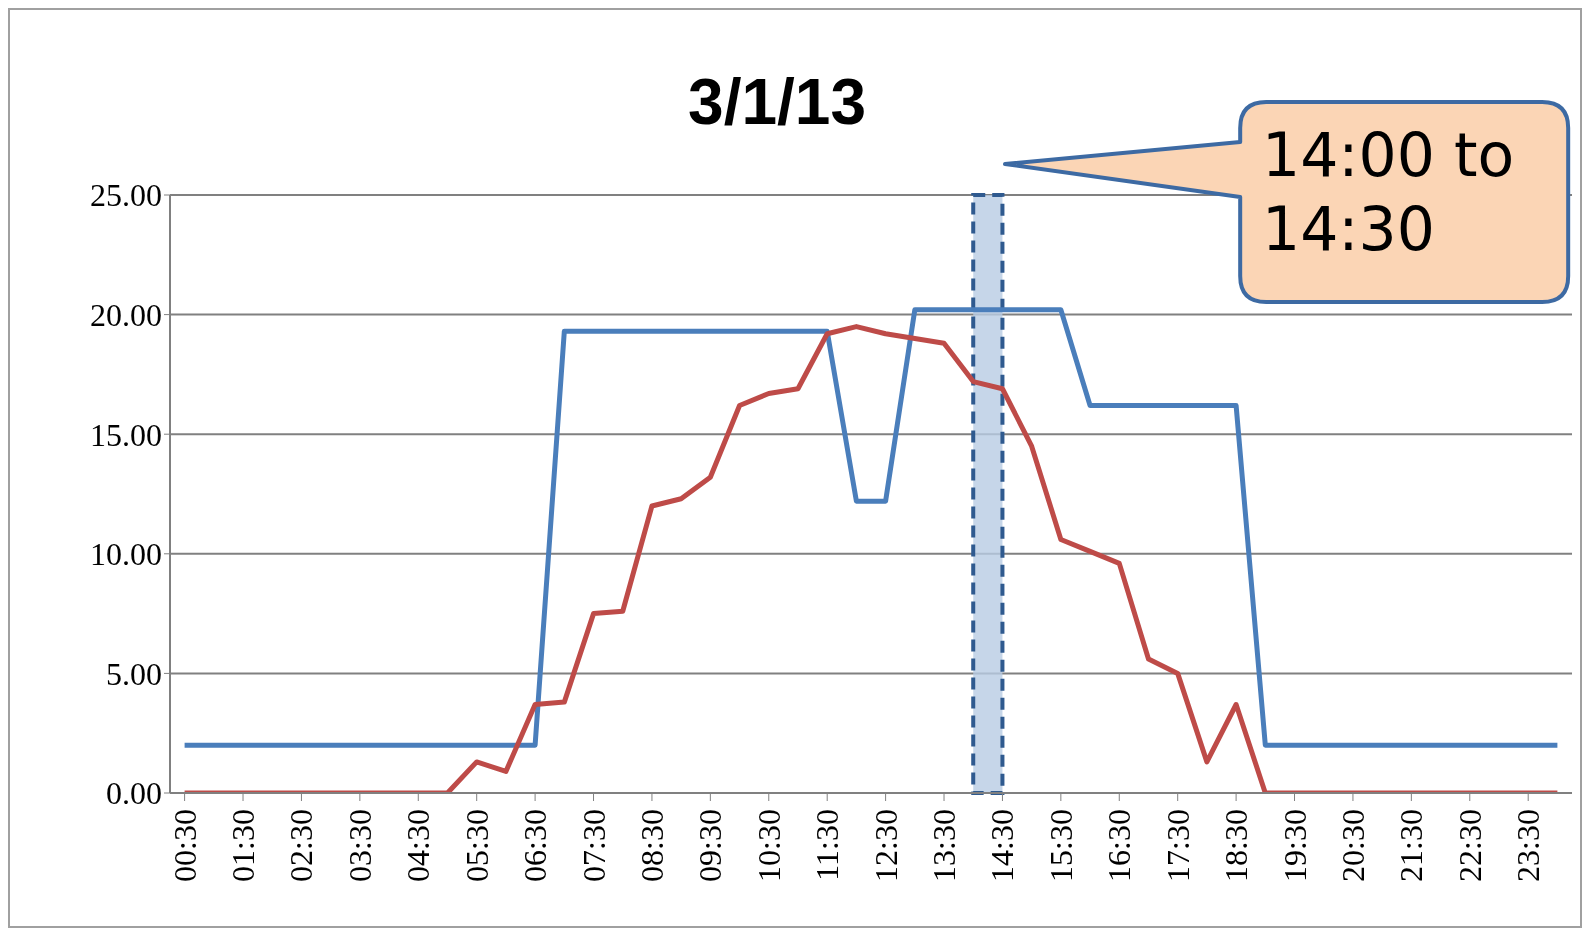  Describe the element at coordinates (1002, 845) in the screenshot. I see `x-tick-label: 14:30` at that location.